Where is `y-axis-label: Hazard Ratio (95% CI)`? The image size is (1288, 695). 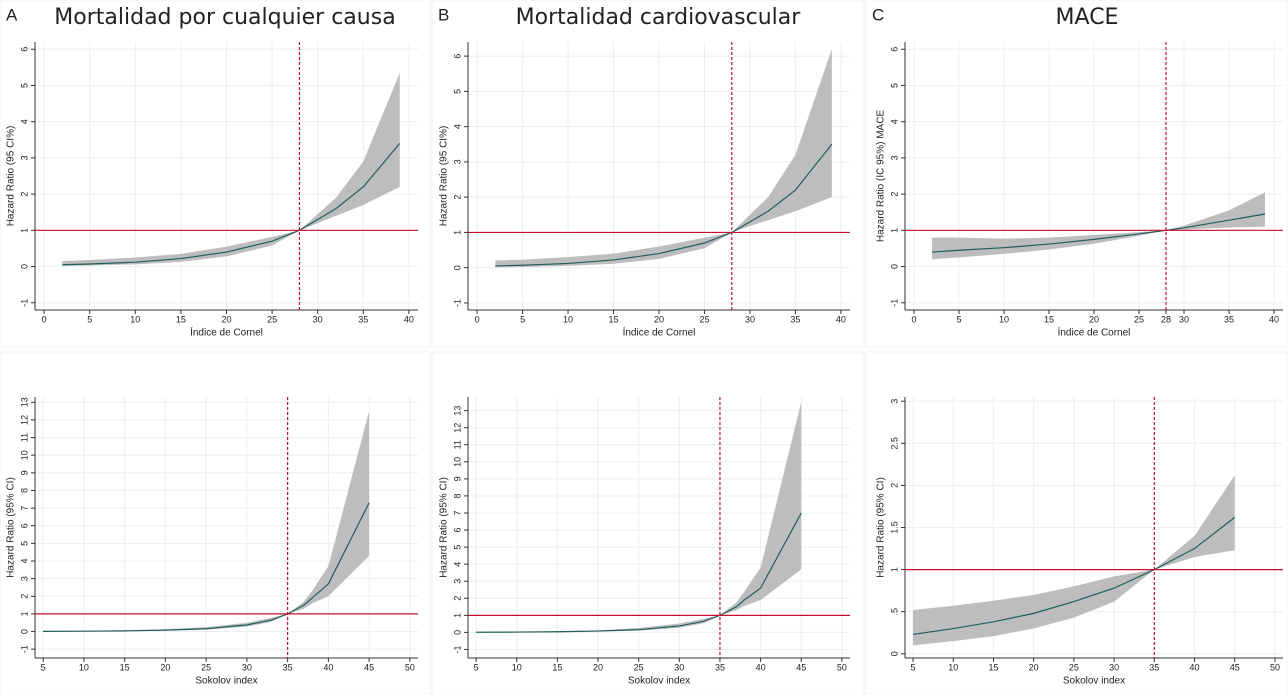 y-axis-label: Hazard Ratio (95% CI) is located at coordinates (11, 527).